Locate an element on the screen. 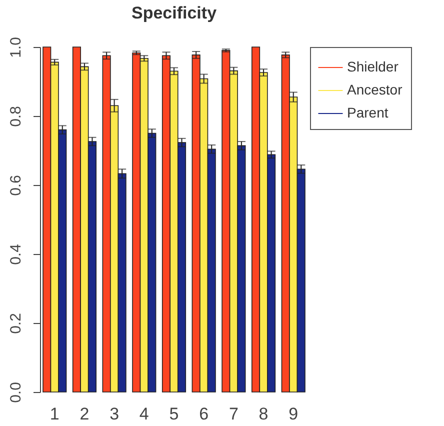 The image size is (444, 426). x-tick-label: 1 is located at coordinates (55, 414).